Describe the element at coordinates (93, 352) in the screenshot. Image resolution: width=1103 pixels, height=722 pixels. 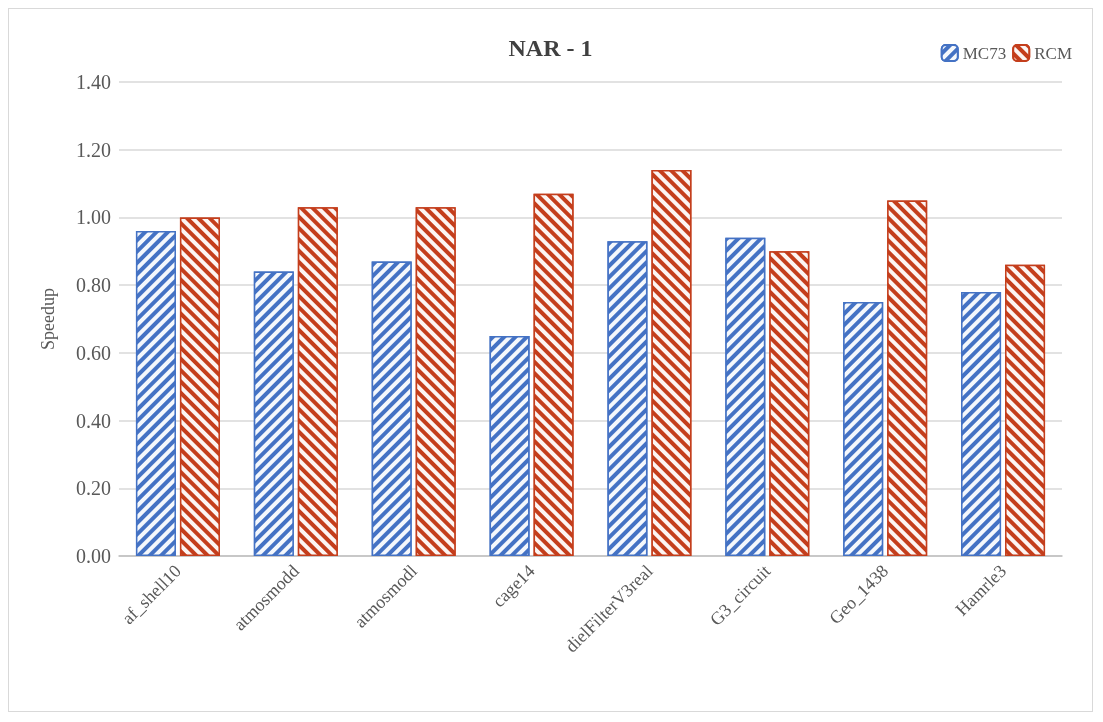
I see `y-tick-label: 0.60` at that location.